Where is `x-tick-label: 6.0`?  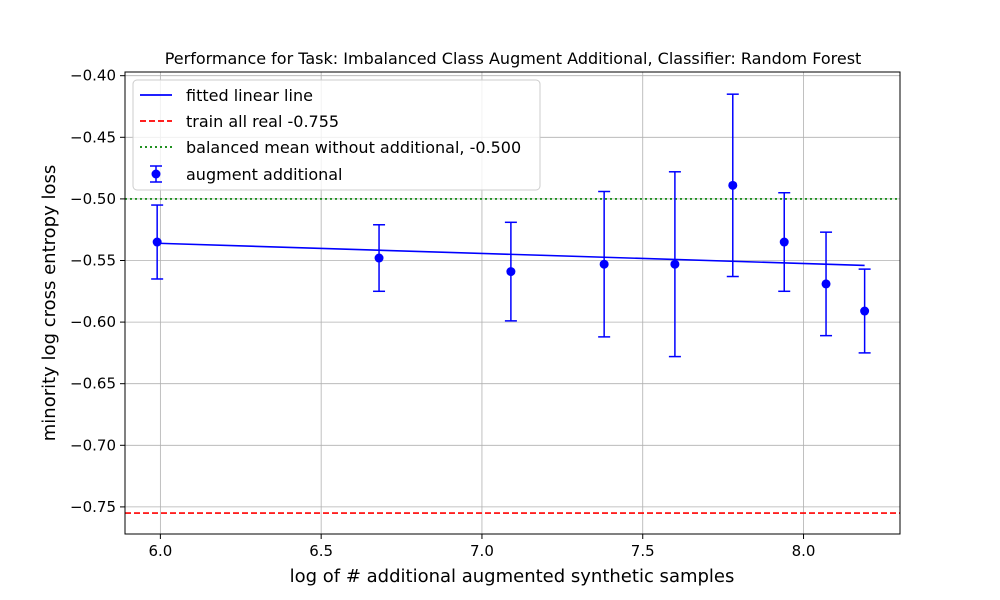 x-tick-label: 6.0 is located at coordinates (160, 551).